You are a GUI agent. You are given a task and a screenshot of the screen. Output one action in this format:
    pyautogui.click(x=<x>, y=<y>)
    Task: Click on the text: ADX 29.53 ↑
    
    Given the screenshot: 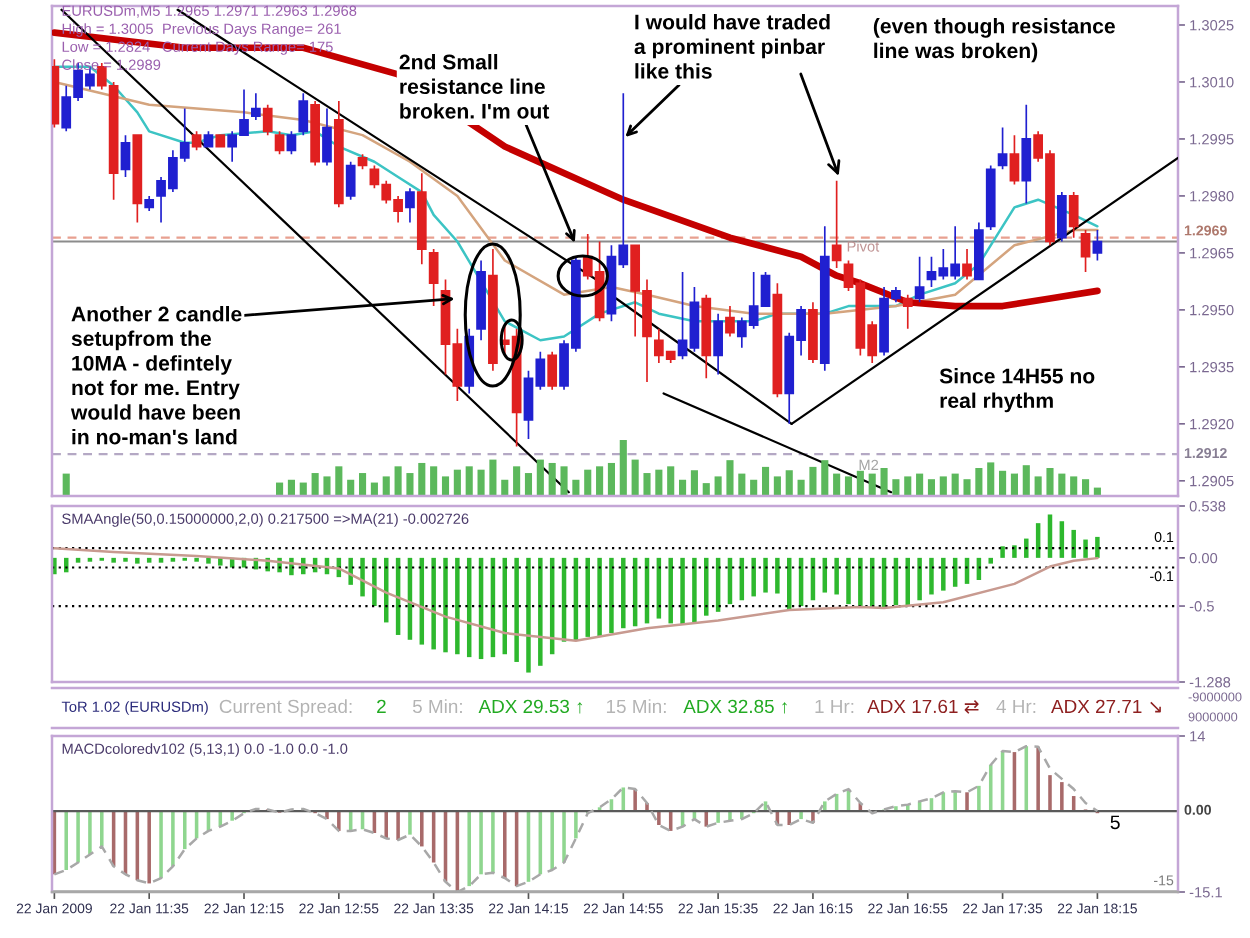 What is the action you would take?
    pyautogui.click(x=530, y=706)
    